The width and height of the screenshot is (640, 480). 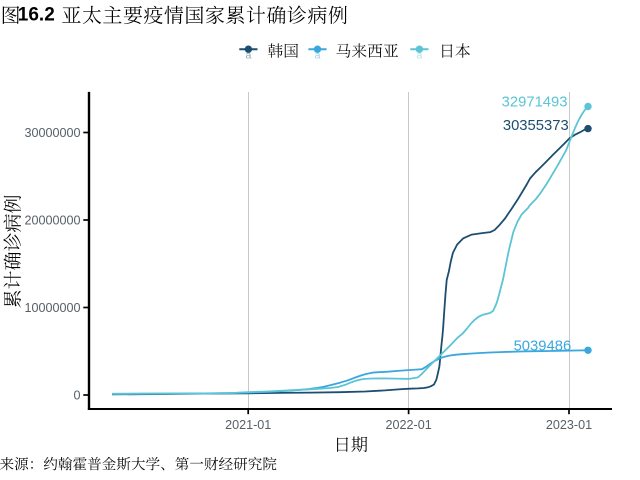 What do you see at coordinates (536, 126) in the screenshot?
I see `svg-text: 30355373` at bounding box center [536, 126].